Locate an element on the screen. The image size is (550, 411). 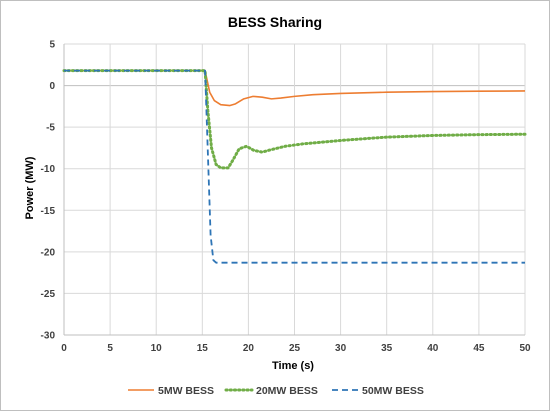
y-tick-label: 0 is located at coordinates (52, 86).